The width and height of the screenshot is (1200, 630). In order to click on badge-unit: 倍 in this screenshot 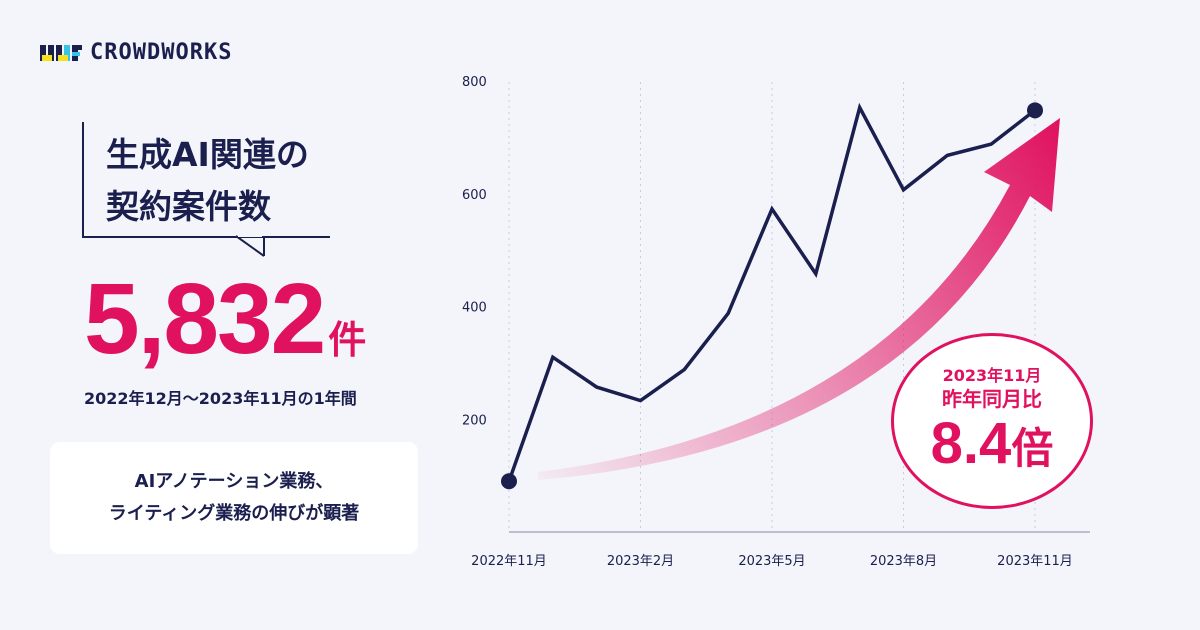, I will do `click(1032, 448)`.